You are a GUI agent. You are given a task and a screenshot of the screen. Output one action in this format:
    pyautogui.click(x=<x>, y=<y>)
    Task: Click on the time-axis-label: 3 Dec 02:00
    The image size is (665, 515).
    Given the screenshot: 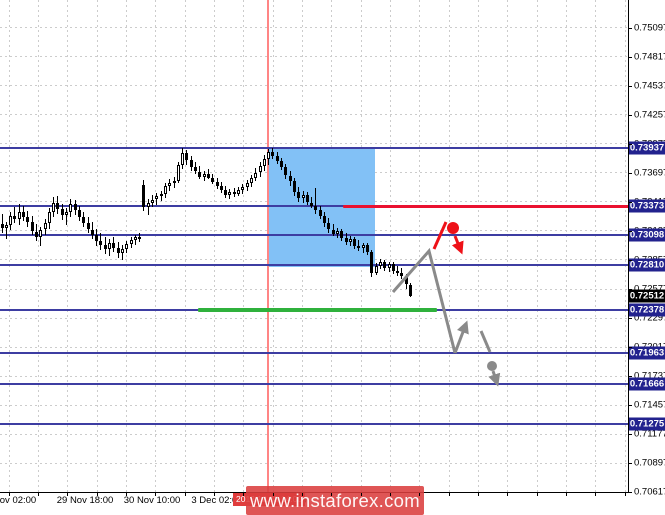 What is the action you would take?
    pyautogui.click(x=217, y=500)
    